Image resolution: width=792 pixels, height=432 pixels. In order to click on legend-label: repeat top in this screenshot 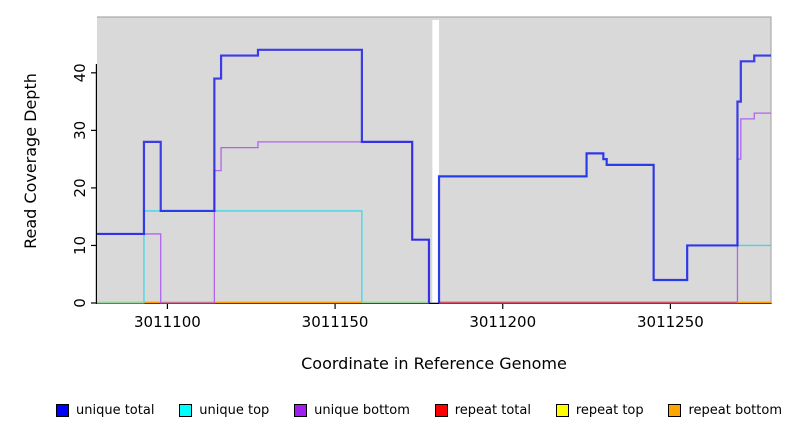, I will do `click(609, 410)`.